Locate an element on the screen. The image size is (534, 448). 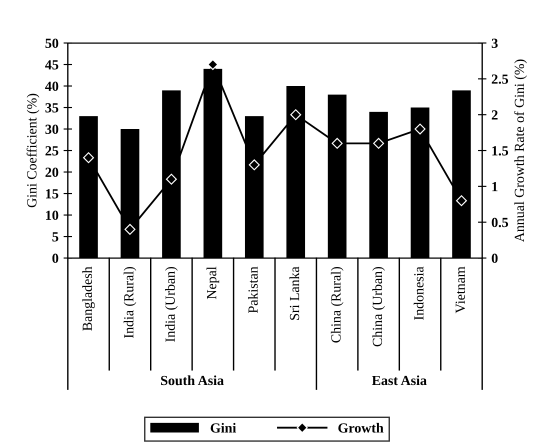
y-axis-title: Gini Coefficient (%) is located at coordinates (33, 151).